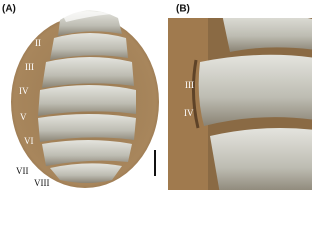  Describe the element at coordinates (22, 171) in the screenshot. I see `plate-label: VII` at that location.